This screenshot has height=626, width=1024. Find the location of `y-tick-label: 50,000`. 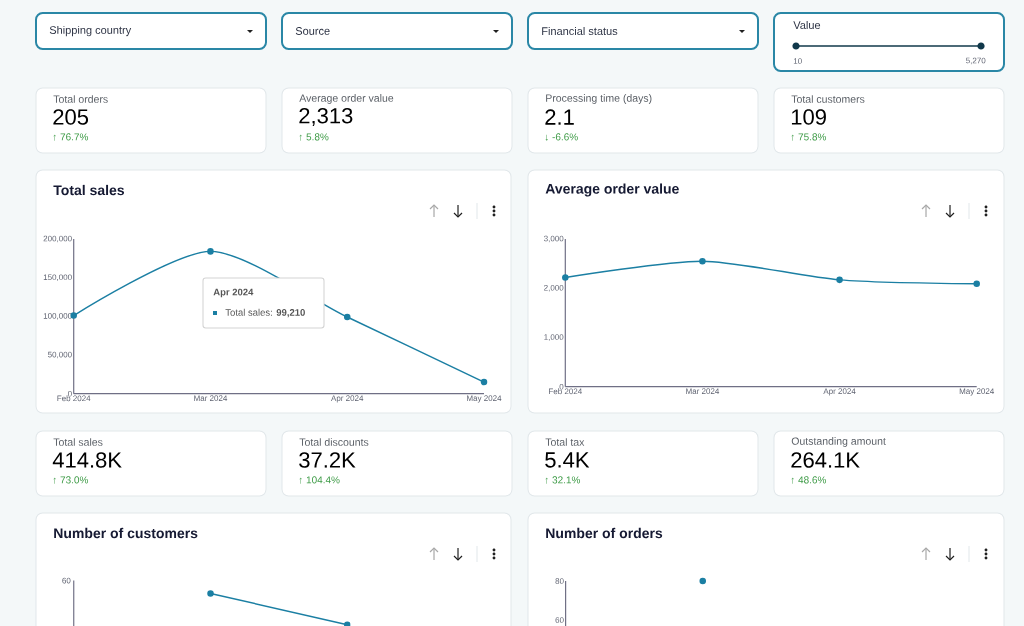

y-tick-label: 50,000 is located at coordinates (59, 355).